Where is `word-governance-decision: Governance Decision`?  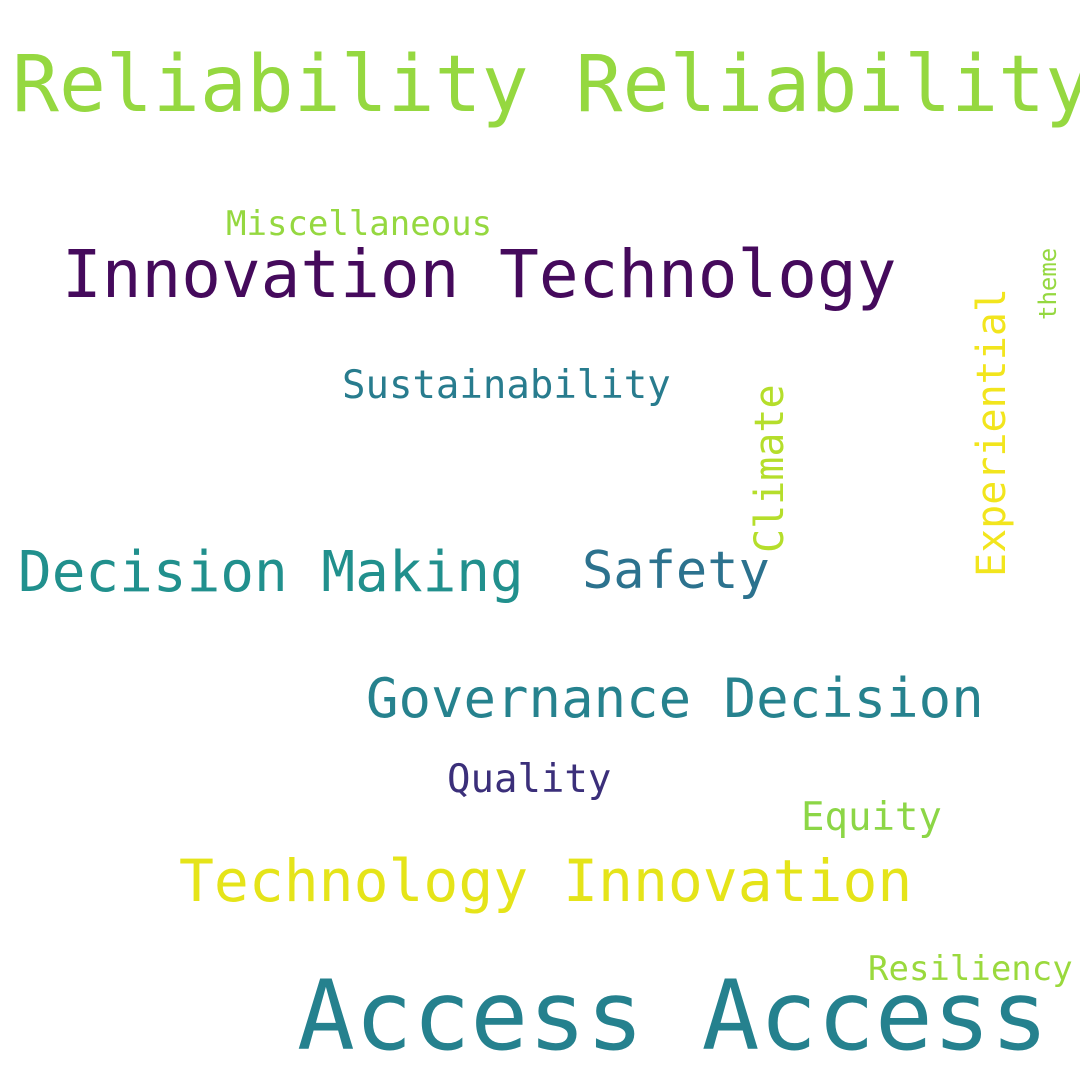 word-governance-decision: Governance Decision is located at coordinates (675, 698).